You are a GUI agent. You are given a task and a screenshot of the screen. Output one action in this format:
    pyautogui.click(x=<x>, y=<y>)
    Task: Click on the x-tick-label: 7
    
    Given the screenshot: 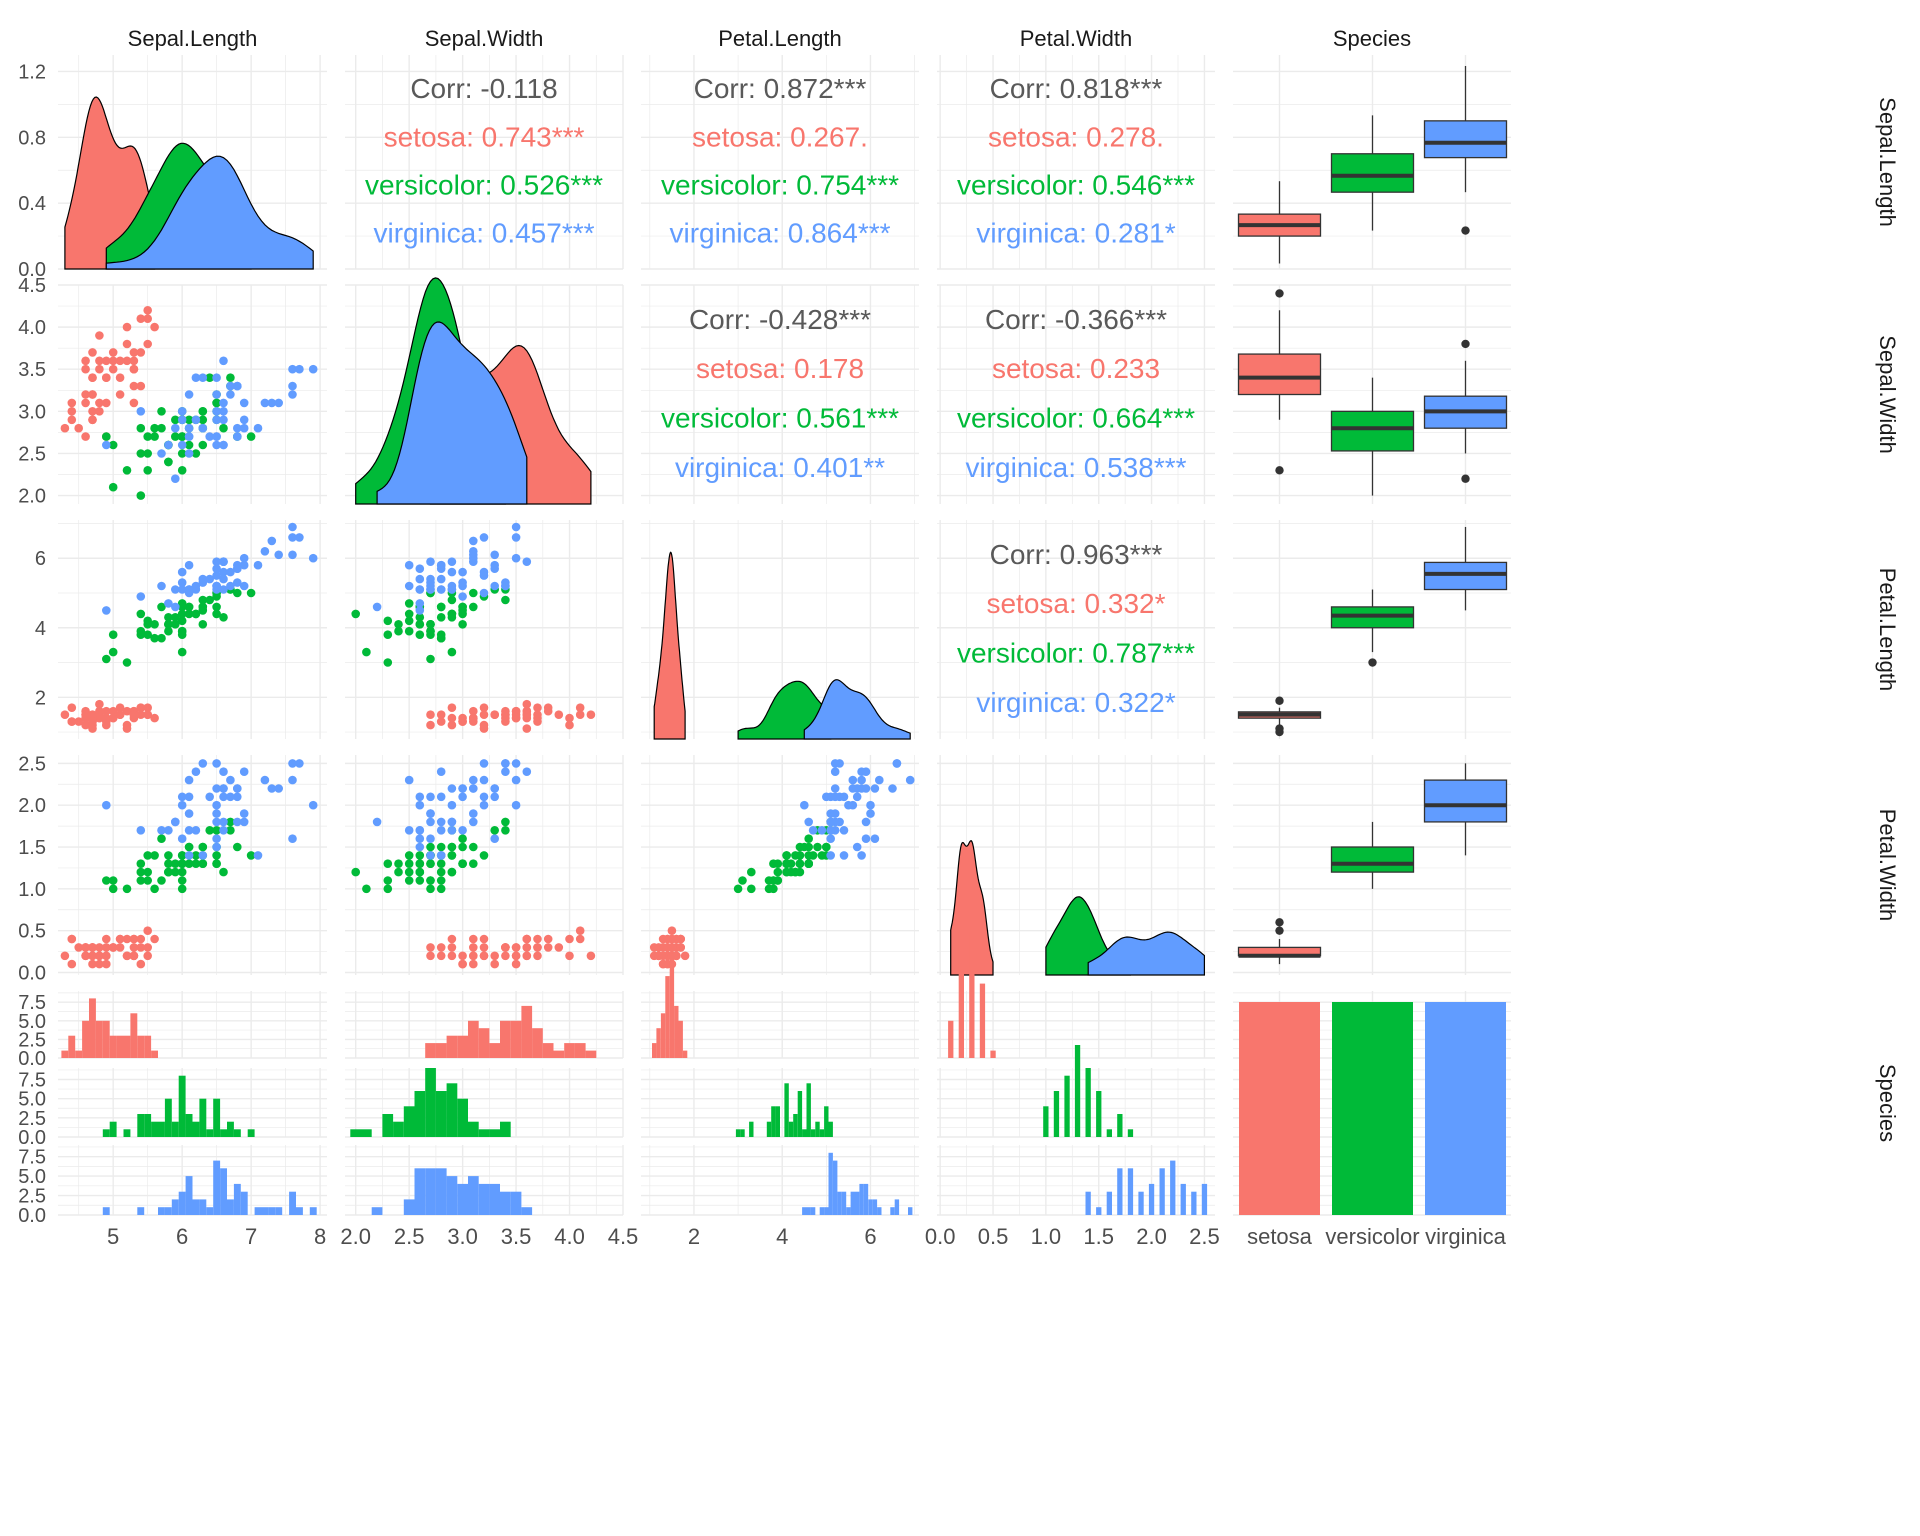 What is the action you would take?
    pyautogui.click(x=251, y=1236)
    